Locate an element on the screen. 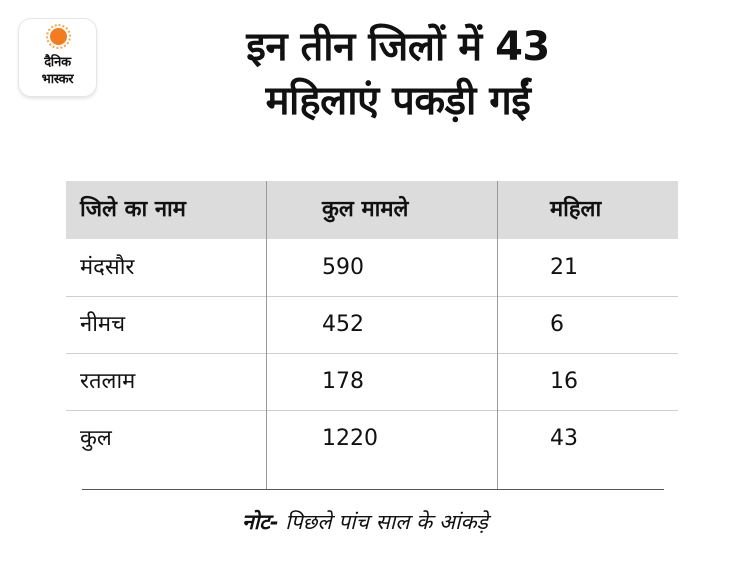 This screenshot has width=730, height=580. cell-women: 6 is located at coordinates (557, 324).